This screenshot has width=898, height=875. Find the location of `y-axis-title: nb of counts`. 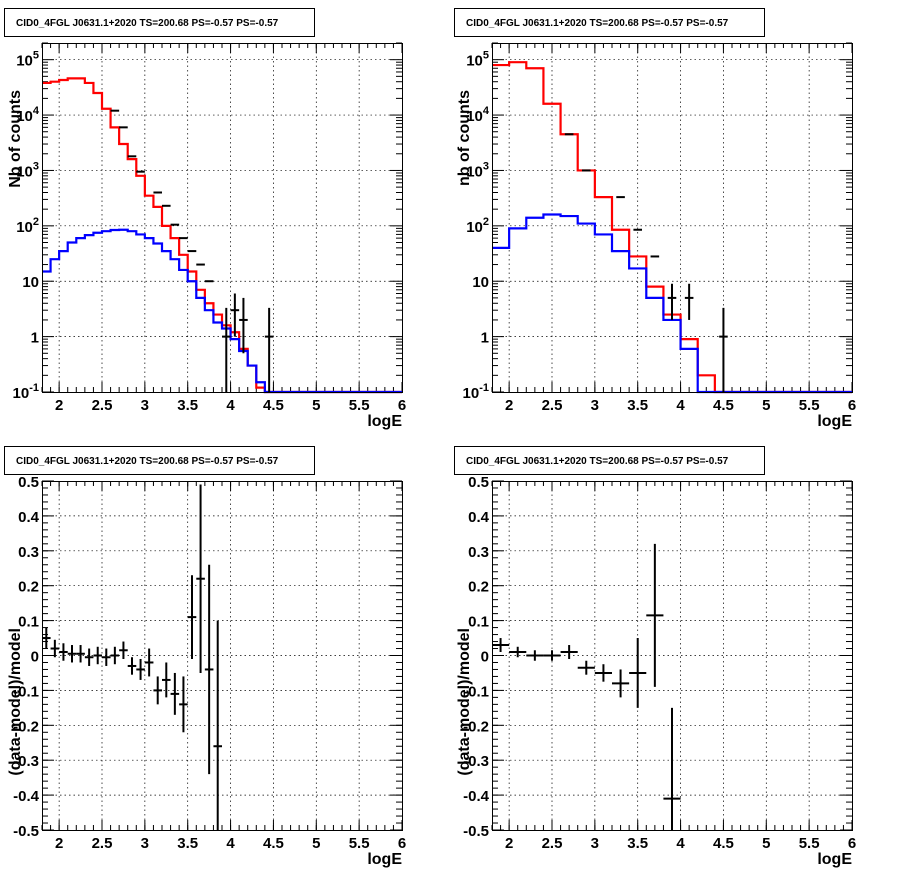

y-axis-title: nb of counts is located at coordinates (464, 138).